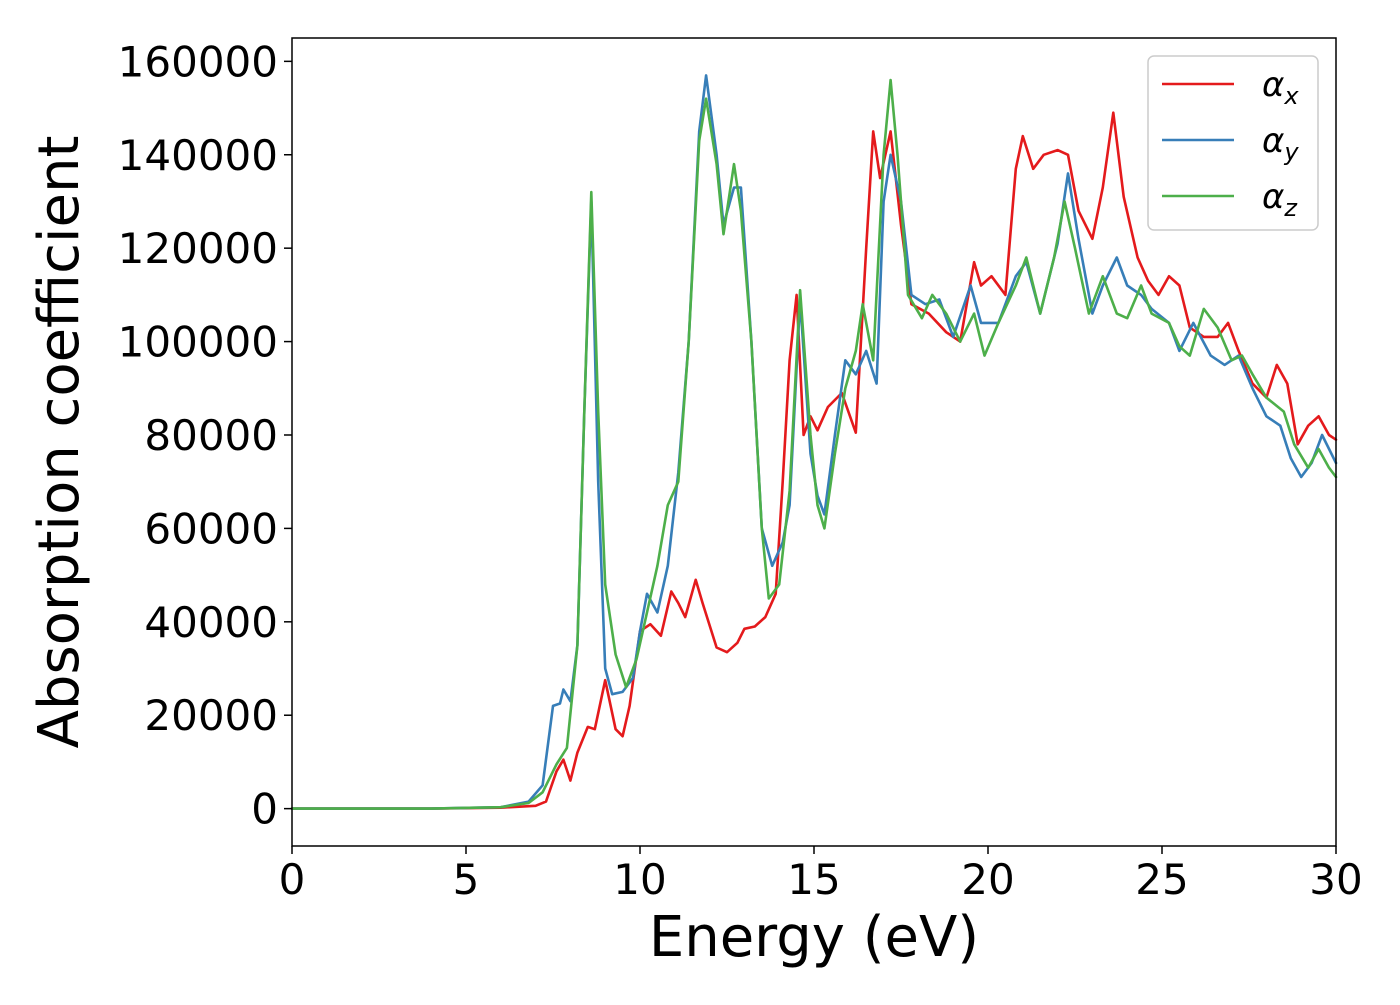 The image size is (1400, 1005). What do you see at coordinates (1280, 143) in the screenshot?
I see `legend-label-y: αy` at bounding box center [1280, 143].